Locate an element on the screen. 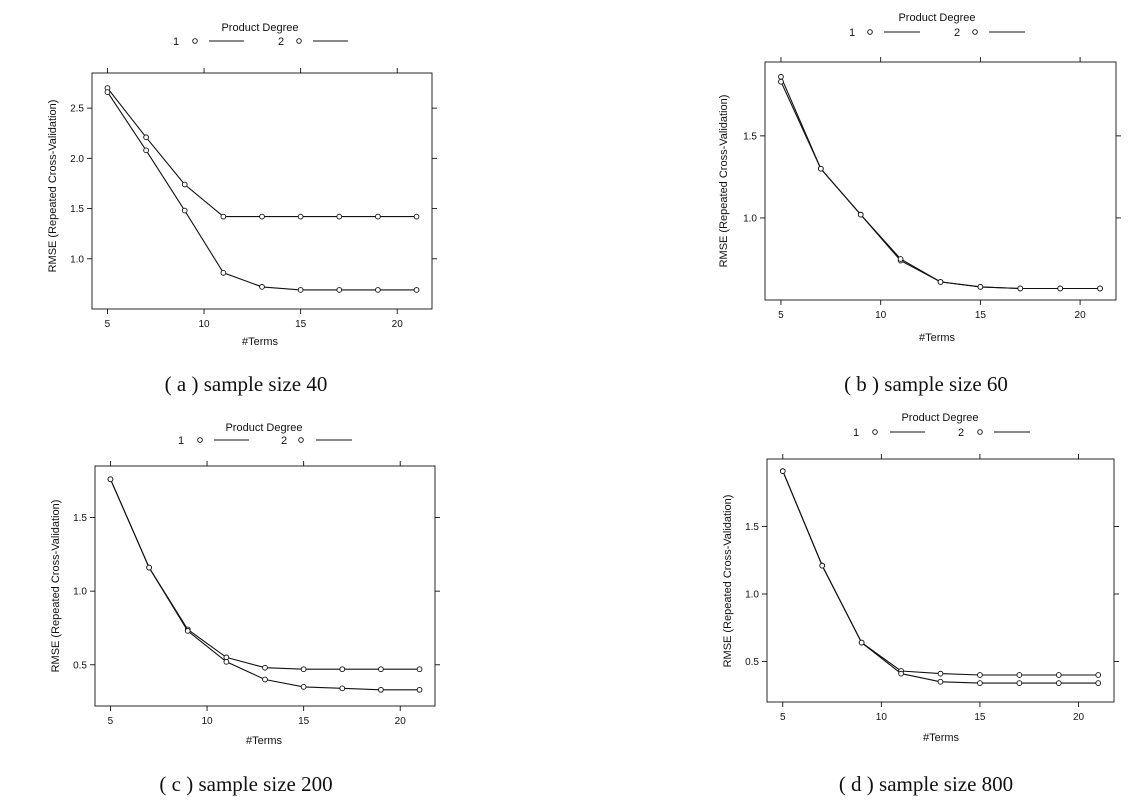 This screenshot has height=806, width=1144. y-ticks-c: 0.5 1.0 1.5 is located at coordinates (256, 592).